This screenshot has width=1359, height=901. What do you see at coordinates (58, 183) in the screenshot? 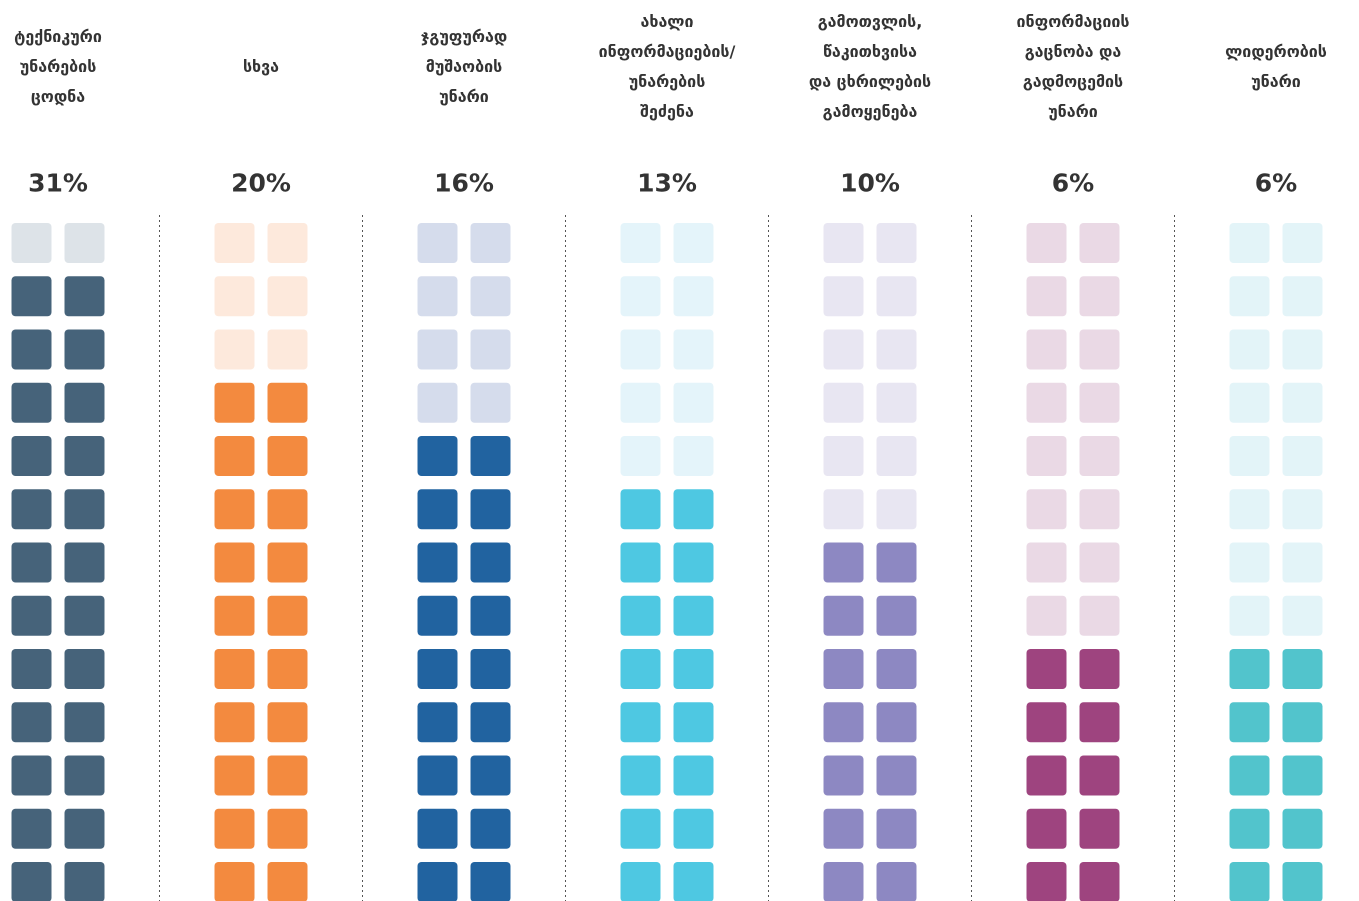
I see `value-label: 31%` at bounding box center [58, 183].